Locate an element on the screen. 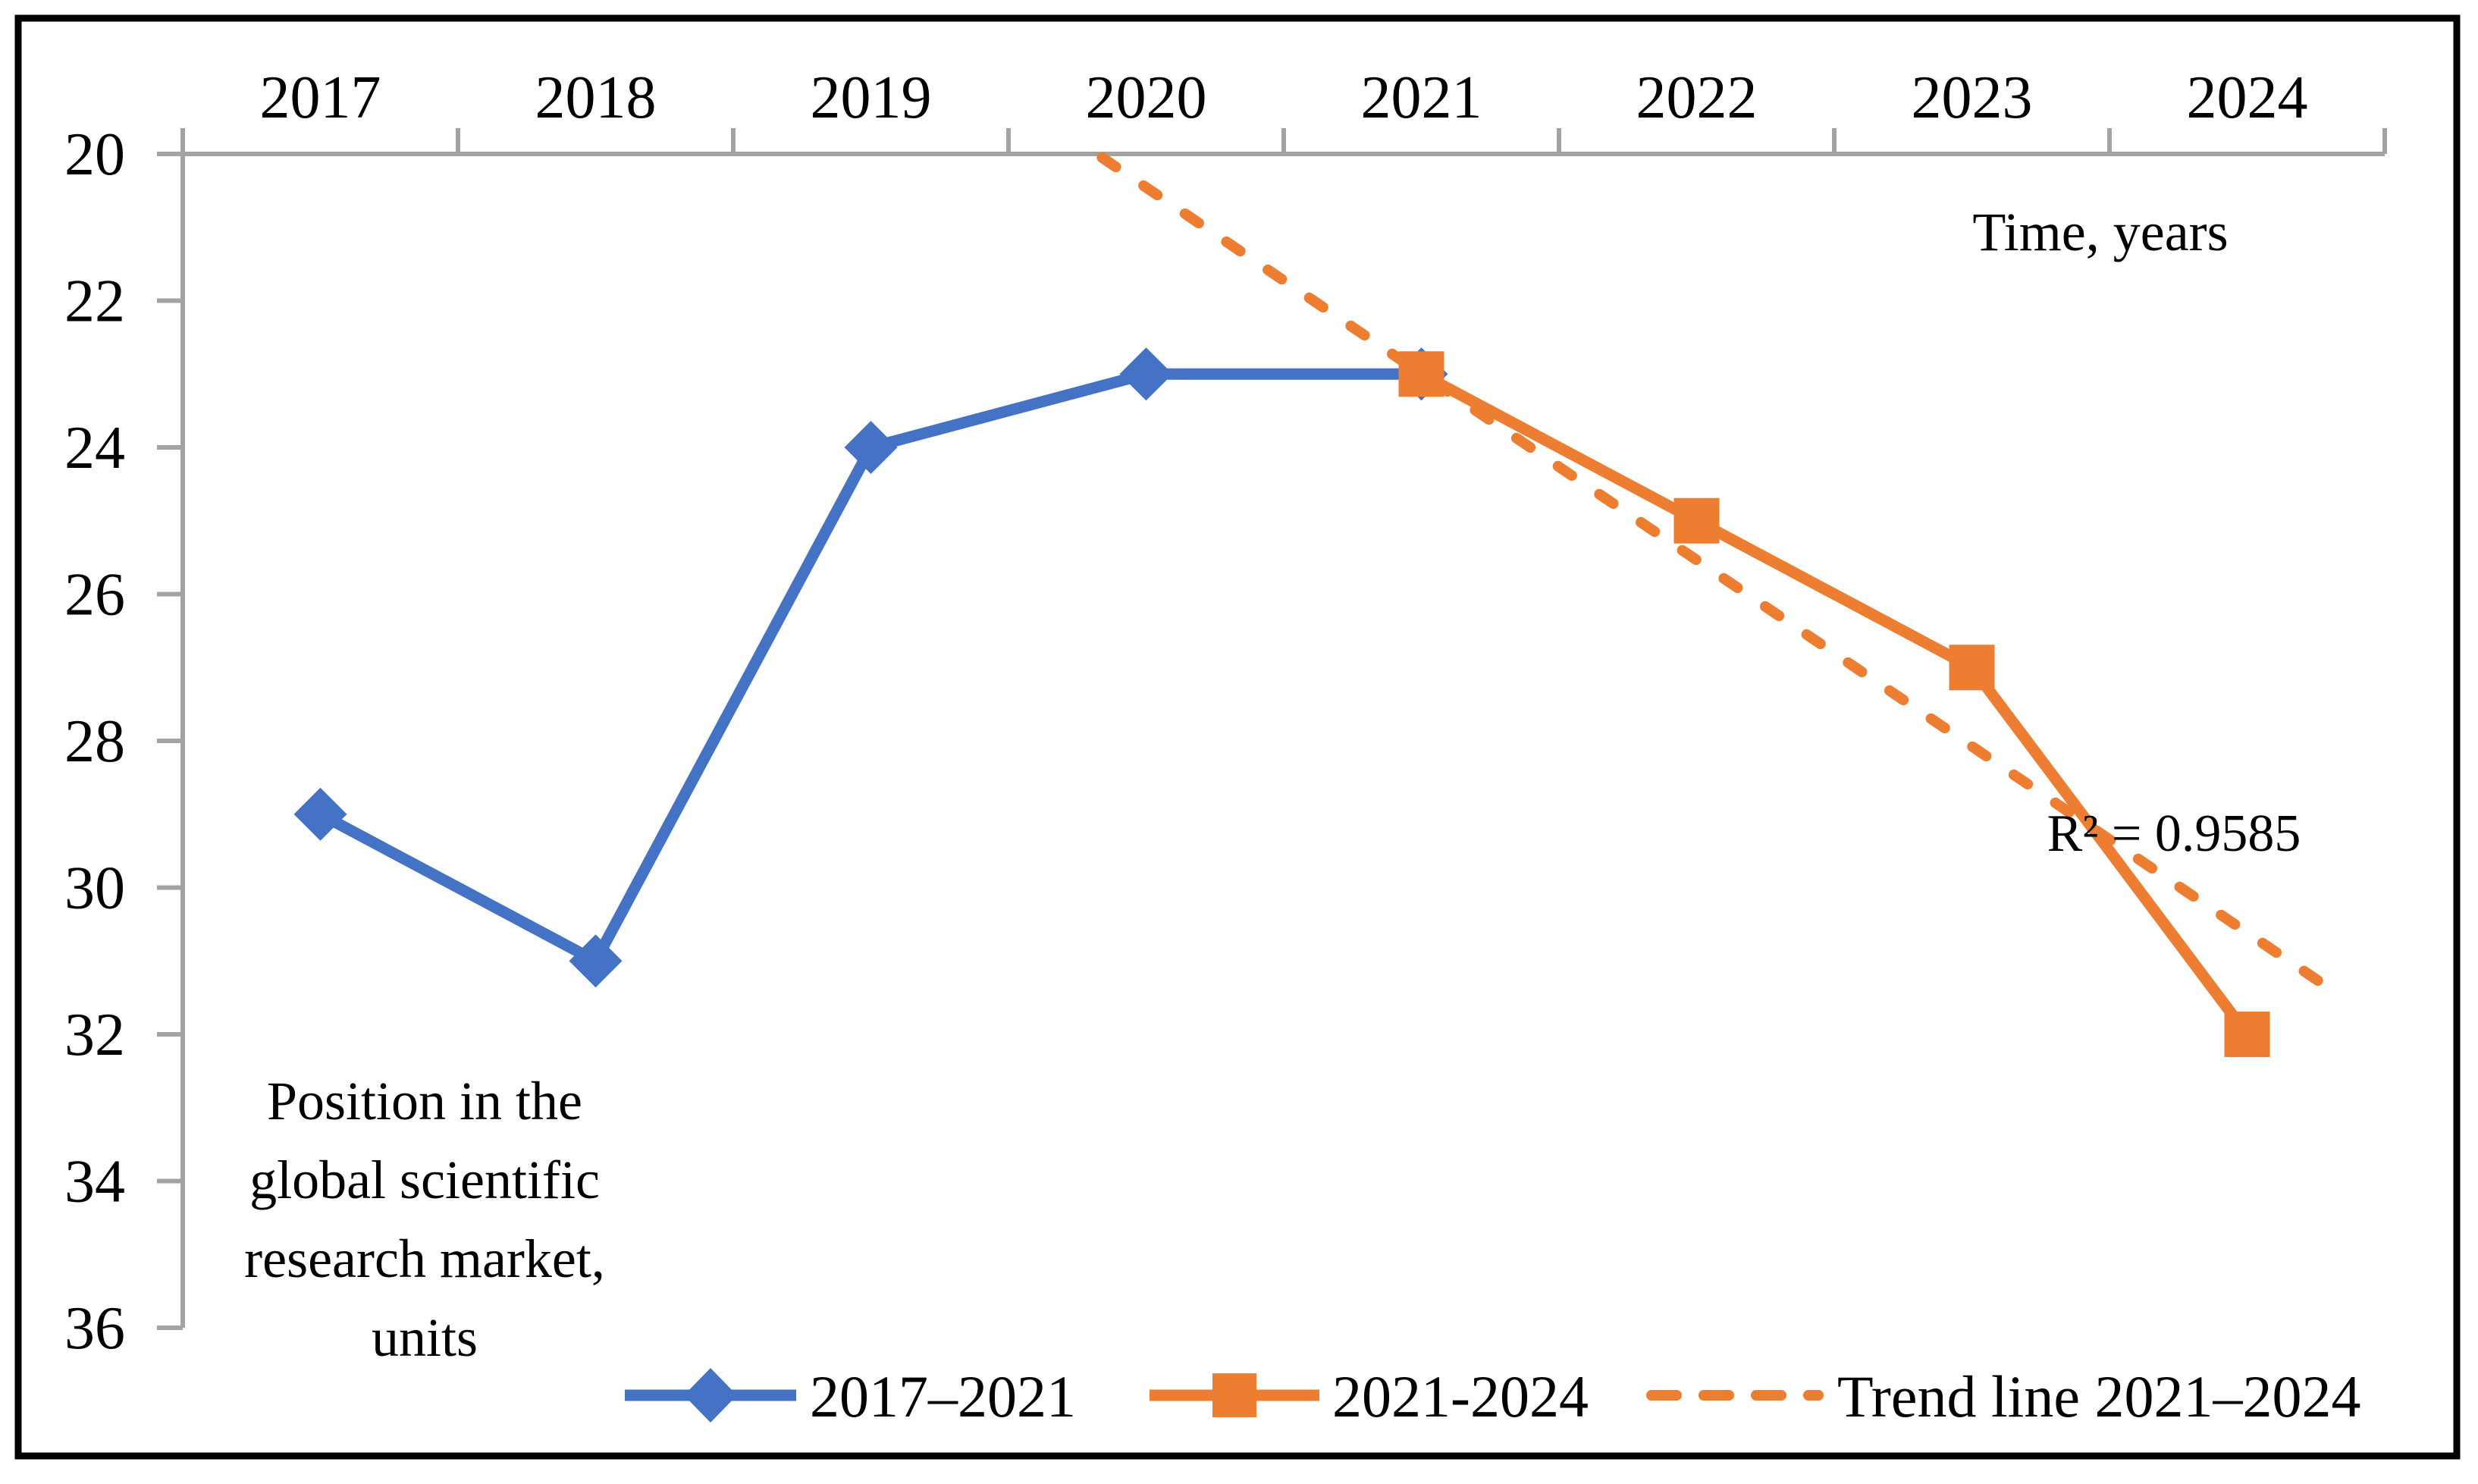 Image resolution: width=2478 pixels, height=1484 pixels. y-tick-label: 28 is located at coordinates (94, 742).